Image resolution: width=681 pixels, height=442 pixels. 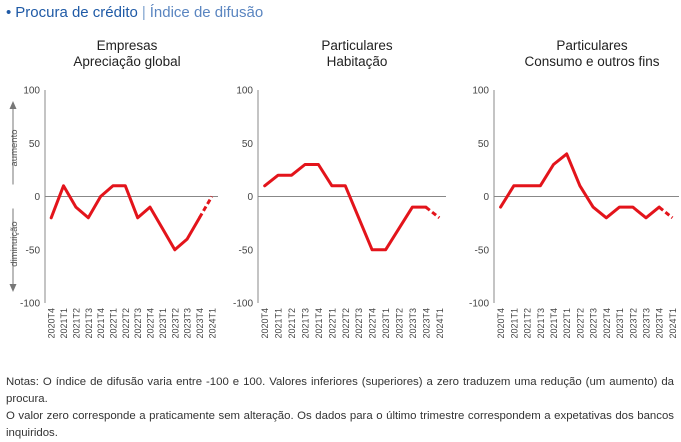 What do you see at coordinates (357, 61) in the screenshot?
I see `chart-subtitle-2: Habitação` at bounding box center [357, 61].